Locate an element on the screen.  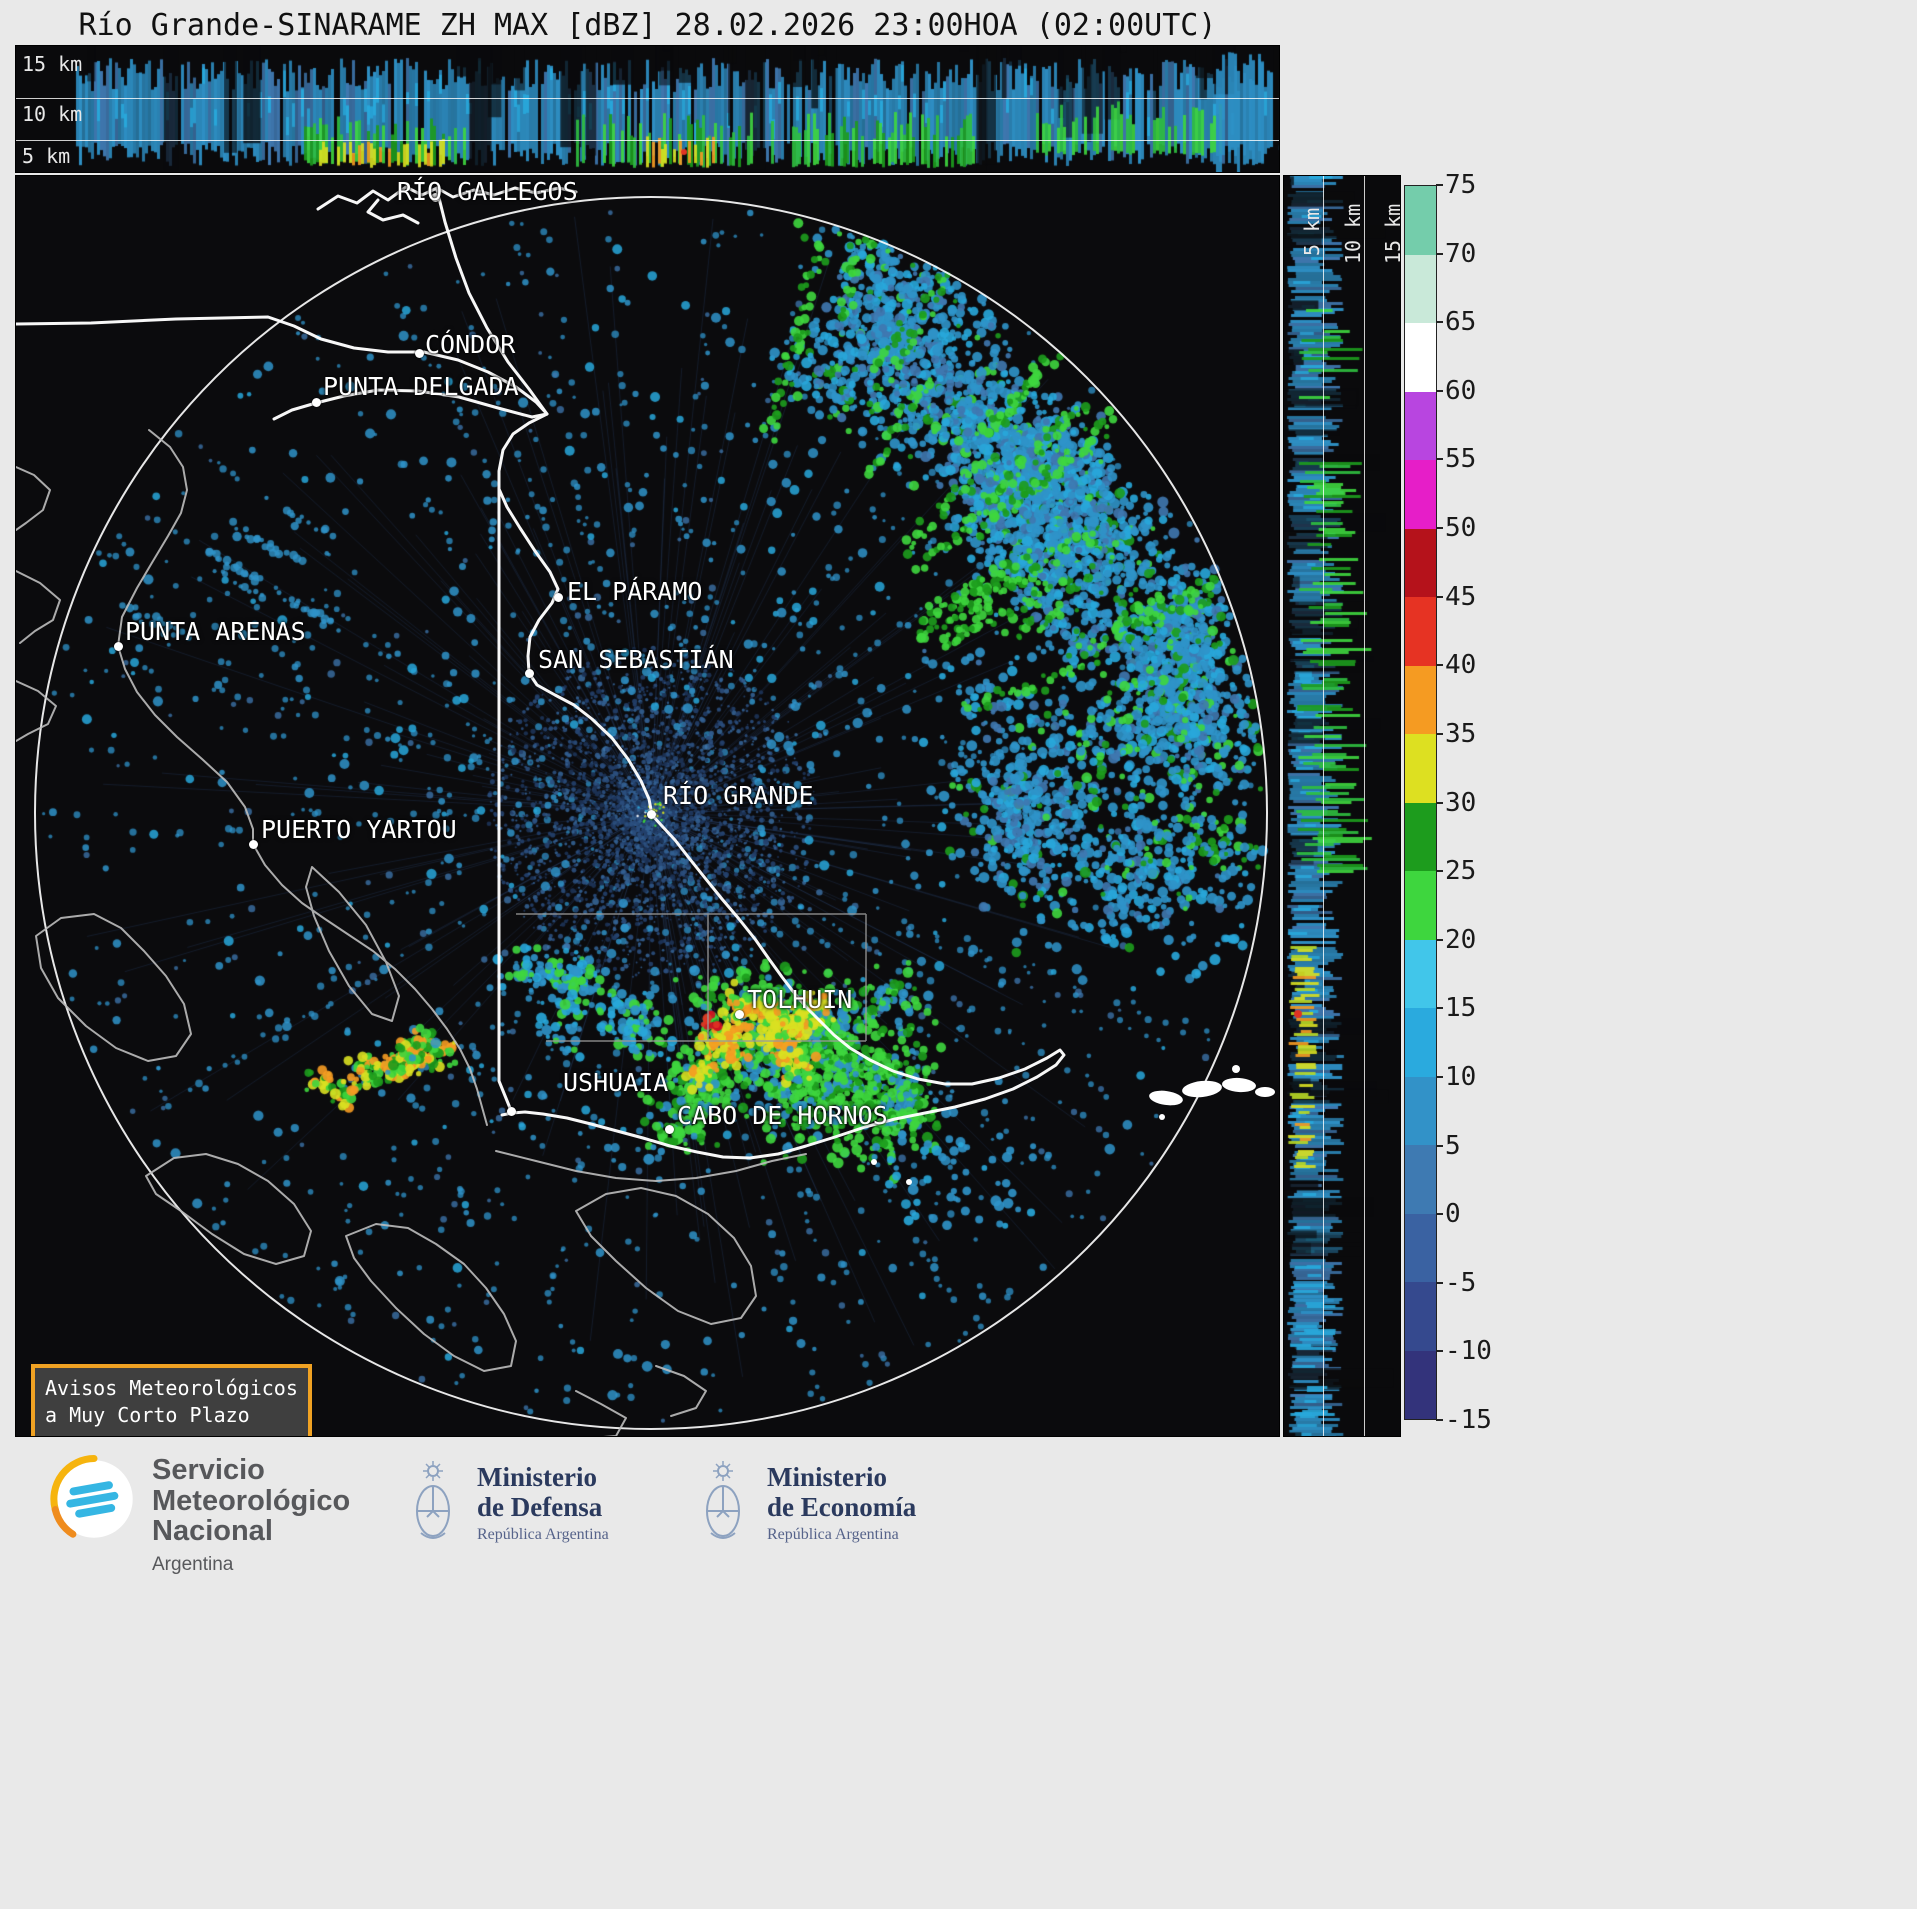
altitude-label-10km: 10 km is located at coordinates (52, 114).